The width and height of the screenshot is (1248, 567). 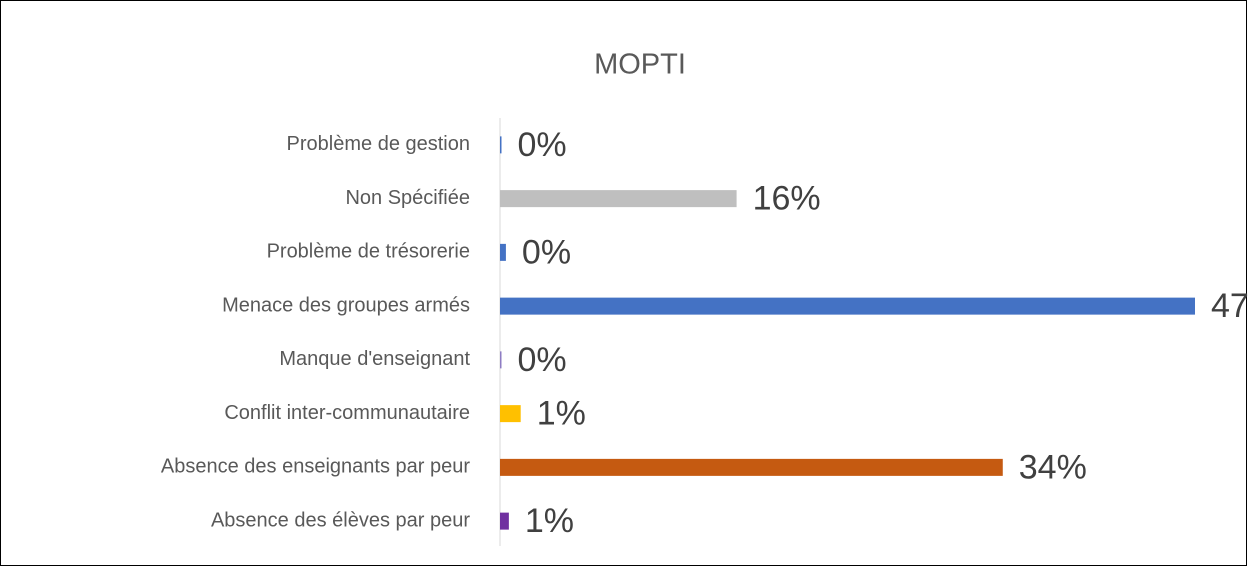 What do you see at coordinates (340, 520) in the screenshot?
I see `y-tick-label: Absence des élèves par peur` at bounding box center [340, 520].